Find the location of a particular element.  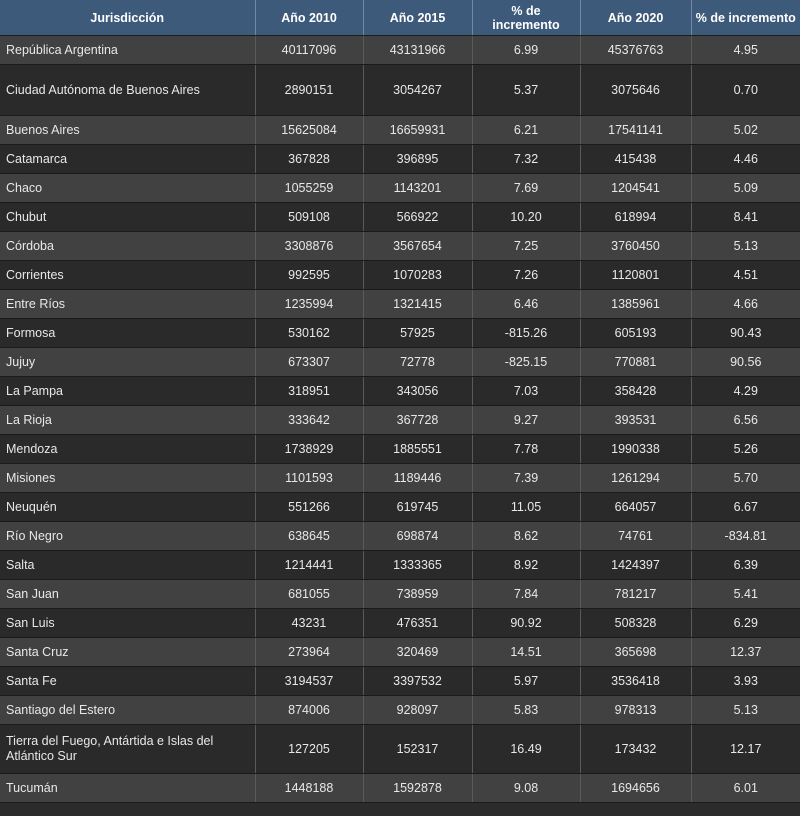

ano-2020-cell: 3760450 is located at coordinates (636, 246).